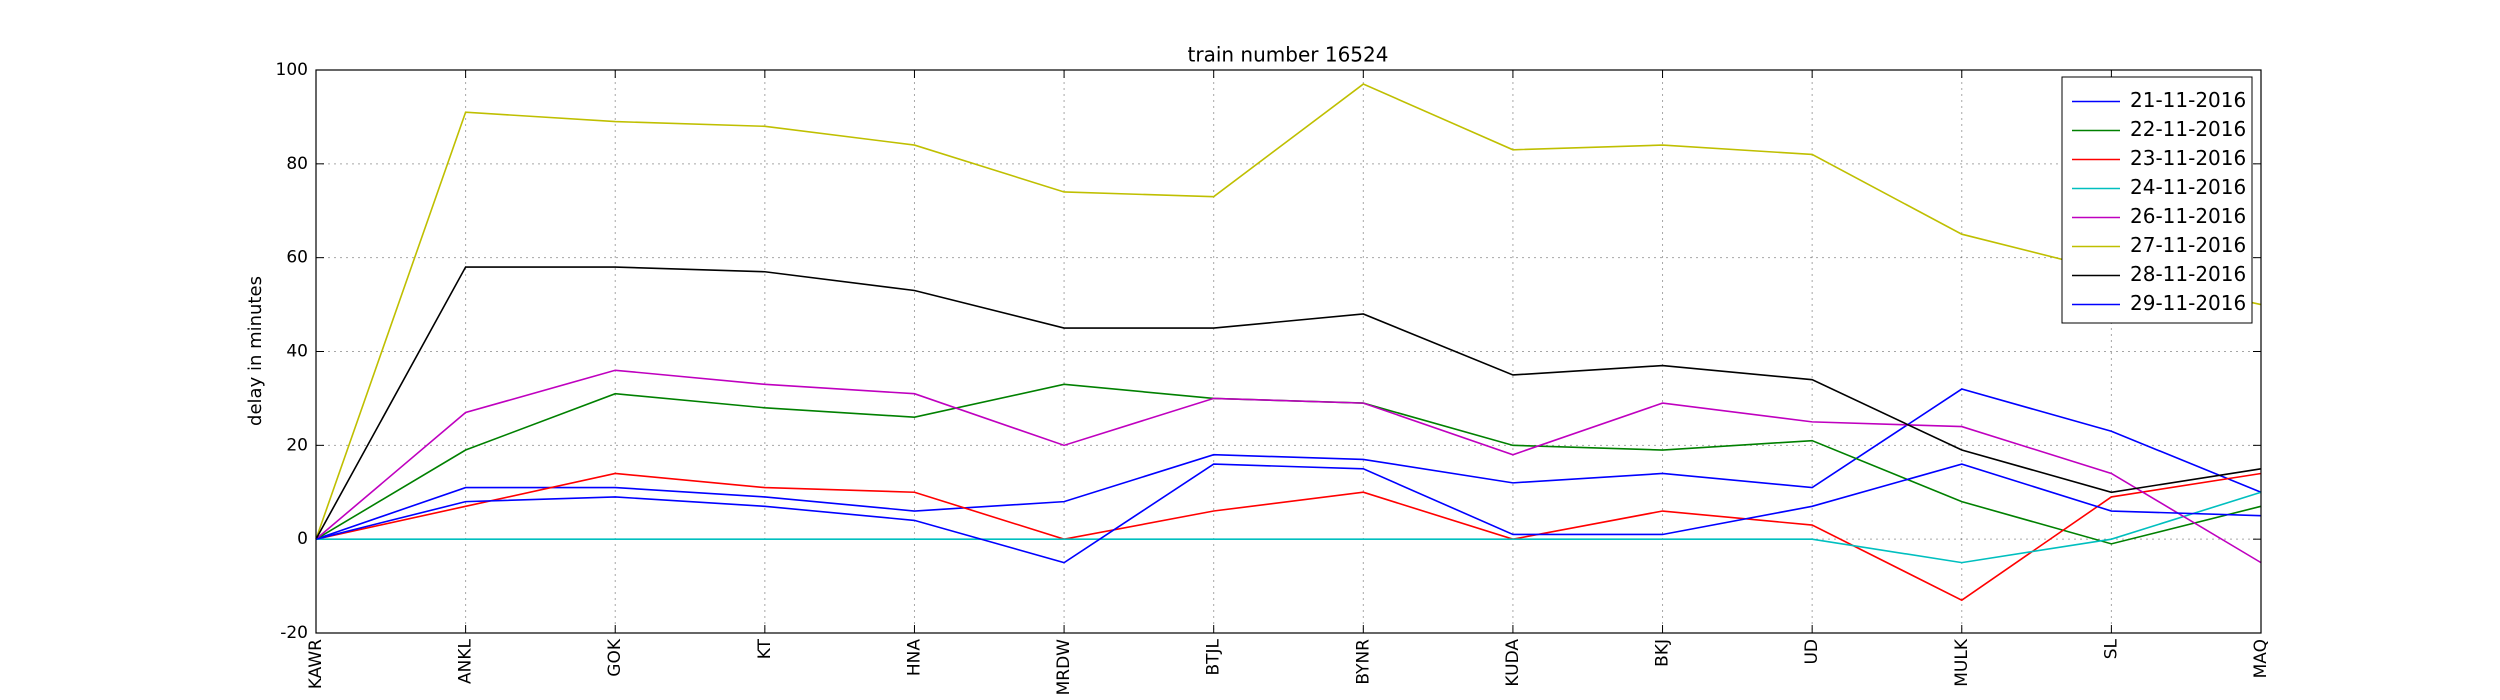  What do you see at coordinates (1663, 653) in the screenshot?
I see `x-tick-label: BKJ` at bounding box center [1663, 653].